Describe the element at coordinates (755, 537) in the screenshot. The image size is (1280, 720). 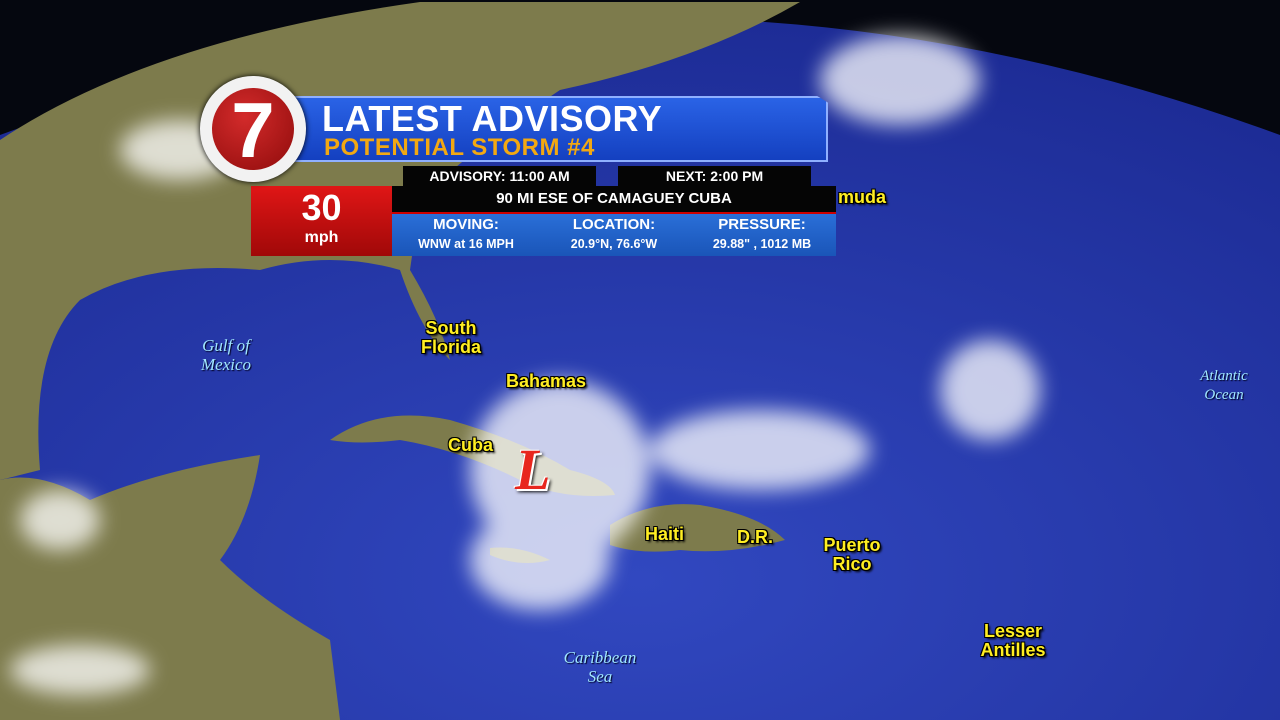
I see `label-dr: D.R.` at that location.